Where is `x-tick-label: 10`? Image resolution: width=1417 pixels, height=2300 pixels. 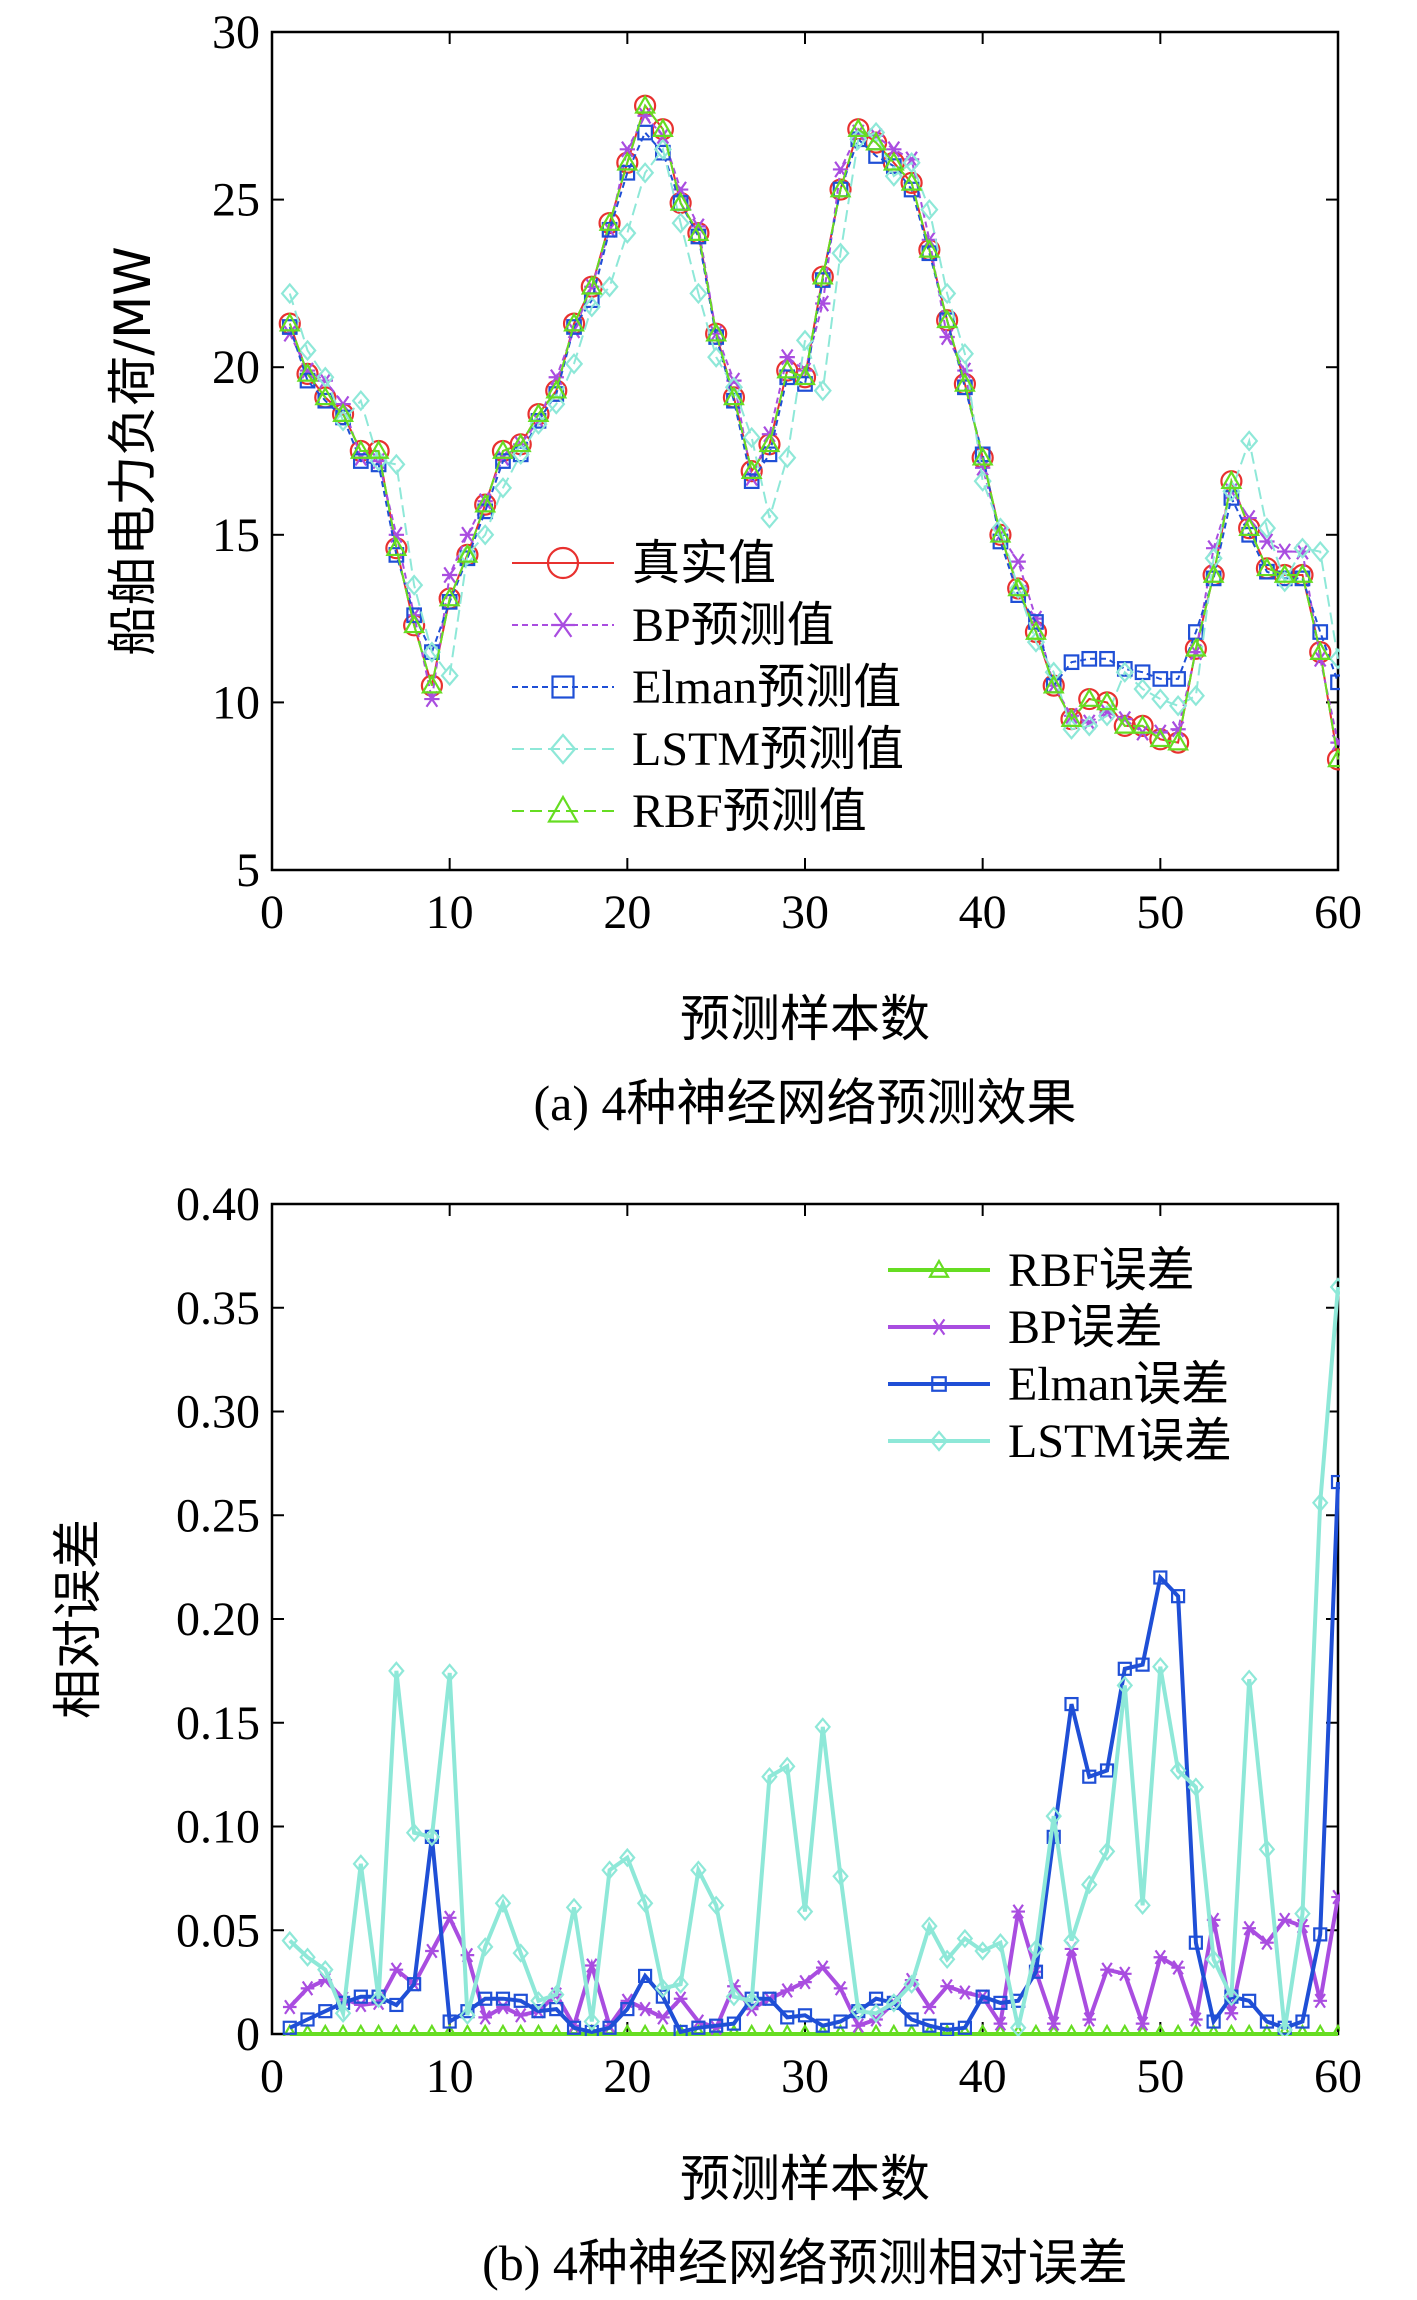 x-tick-label: 10 is located at coordinates (450, 912).